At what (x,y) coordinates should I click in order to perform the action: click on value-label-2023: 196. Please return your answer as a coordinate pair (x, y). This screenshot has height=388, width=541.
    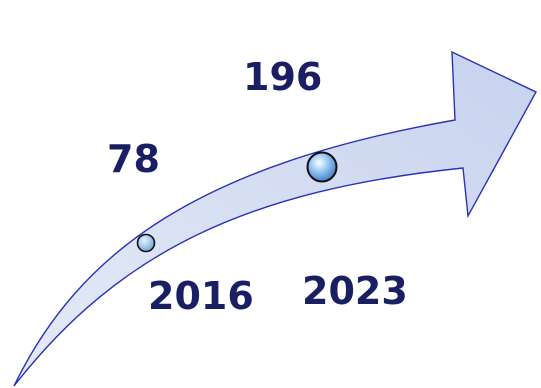
    Looking at the image, I should click on (283, 77).